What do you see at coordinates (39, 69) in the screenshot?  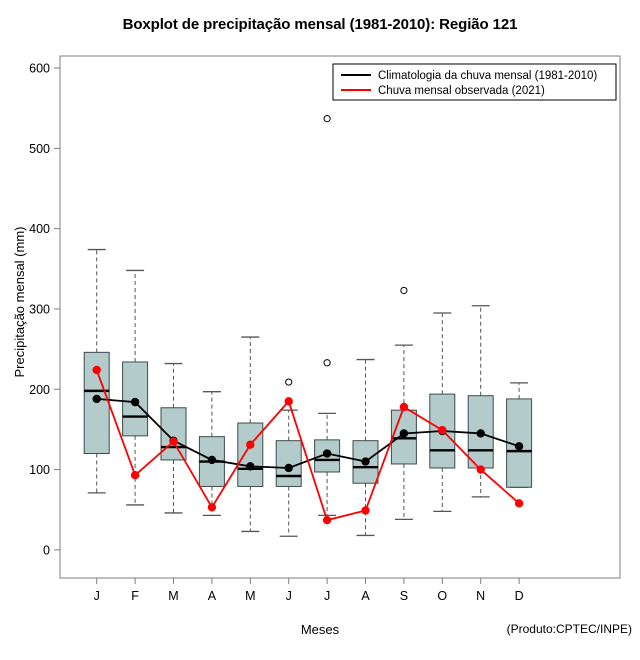 I see `y-axis-tick-label: 600` at bounding box center [39, 69].